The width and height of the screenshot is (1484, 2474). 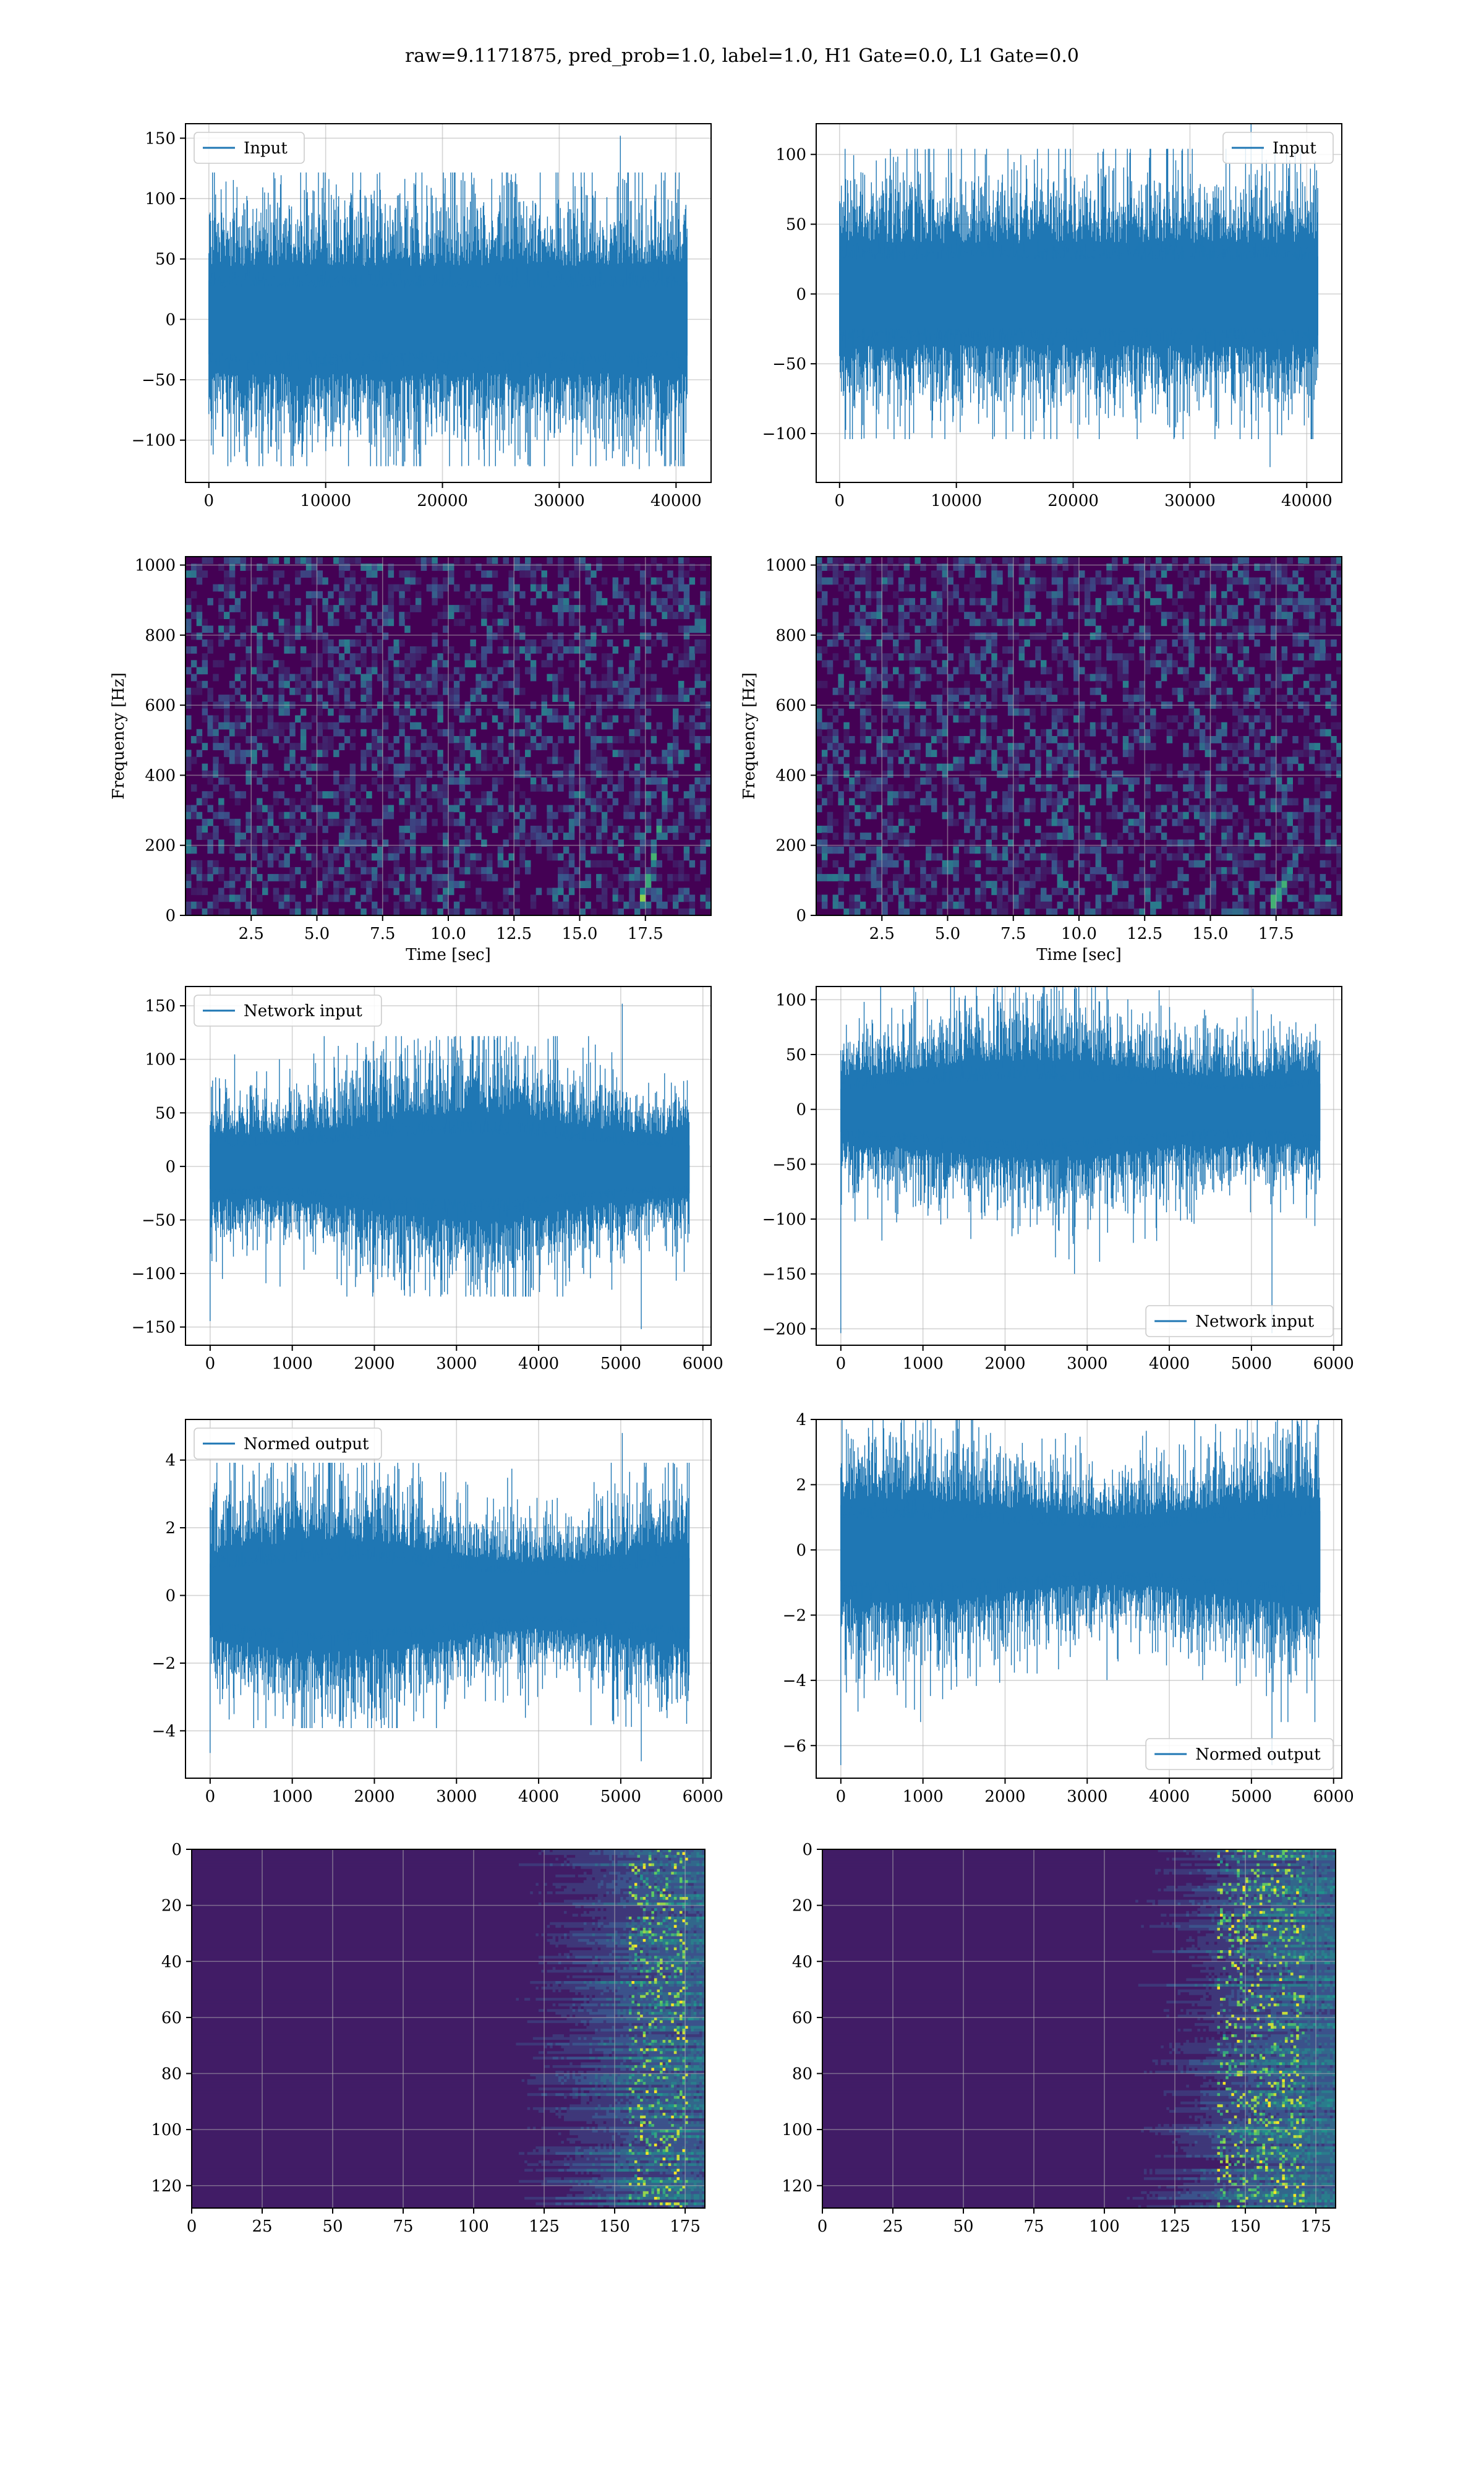 I want to click on y-tick-label: −6, so click(x=794, y=1746).